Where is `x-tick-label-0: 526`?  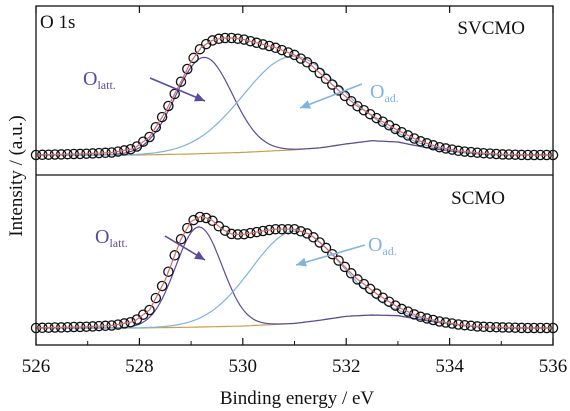 x-tick-label-0: 526 is located at coordinates (36, 366).